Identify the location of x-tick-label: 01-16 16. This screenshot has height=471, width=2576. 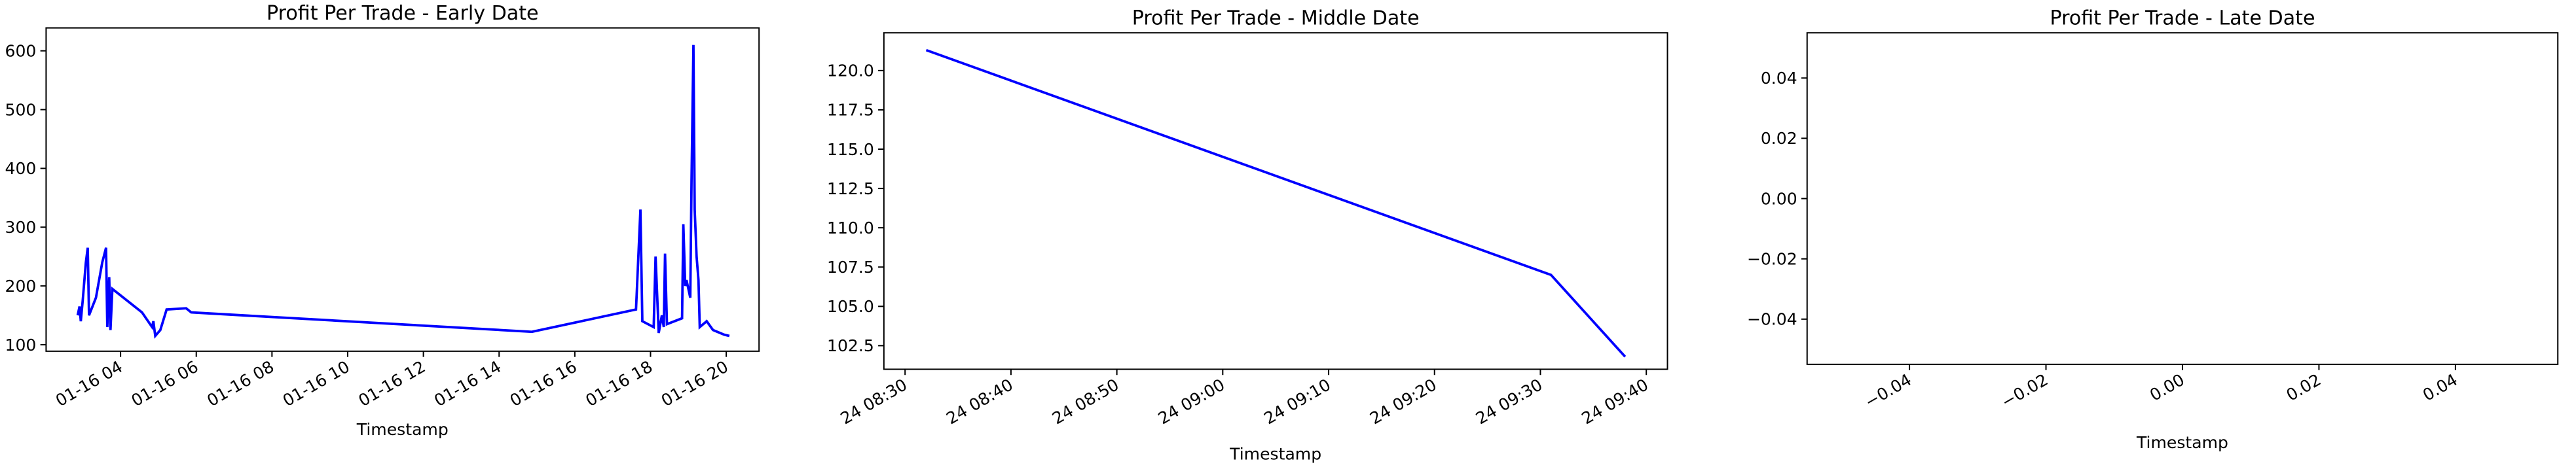
(543, 384).